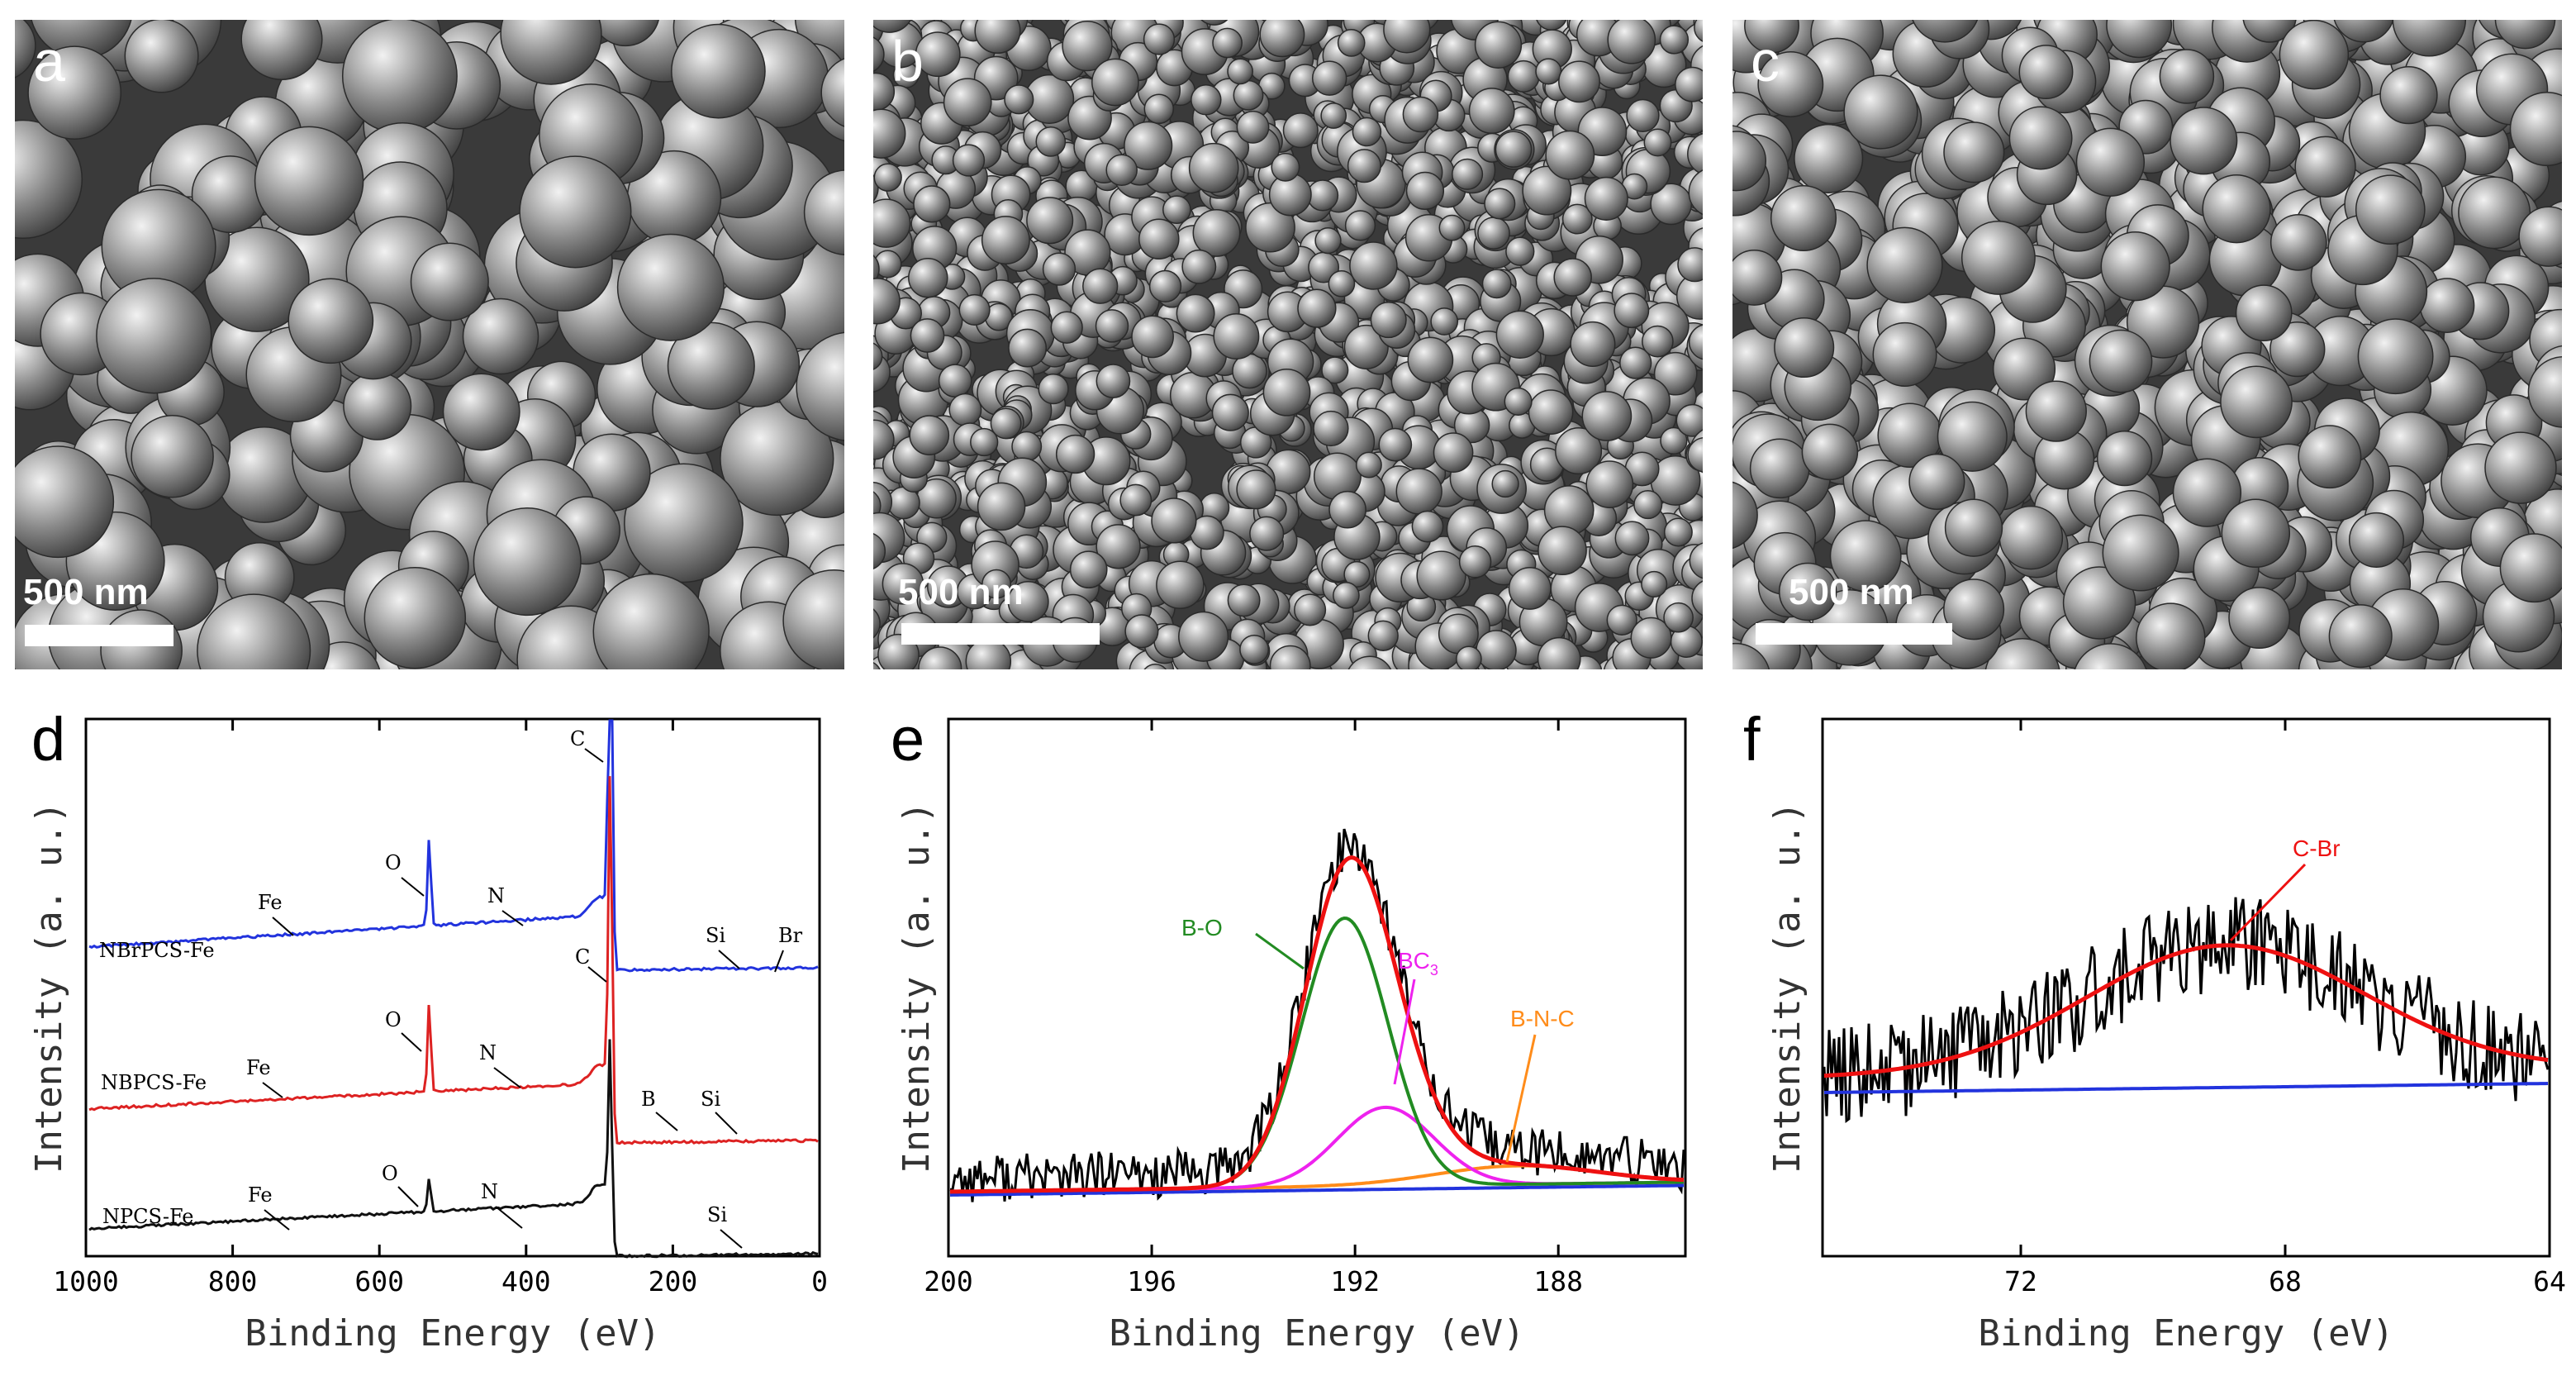 This screenshot has height=1376, width=2576. Describe the element at coordinates (2285, 1281) in the screenshot. I see `x-tick-label: 68` at that location.